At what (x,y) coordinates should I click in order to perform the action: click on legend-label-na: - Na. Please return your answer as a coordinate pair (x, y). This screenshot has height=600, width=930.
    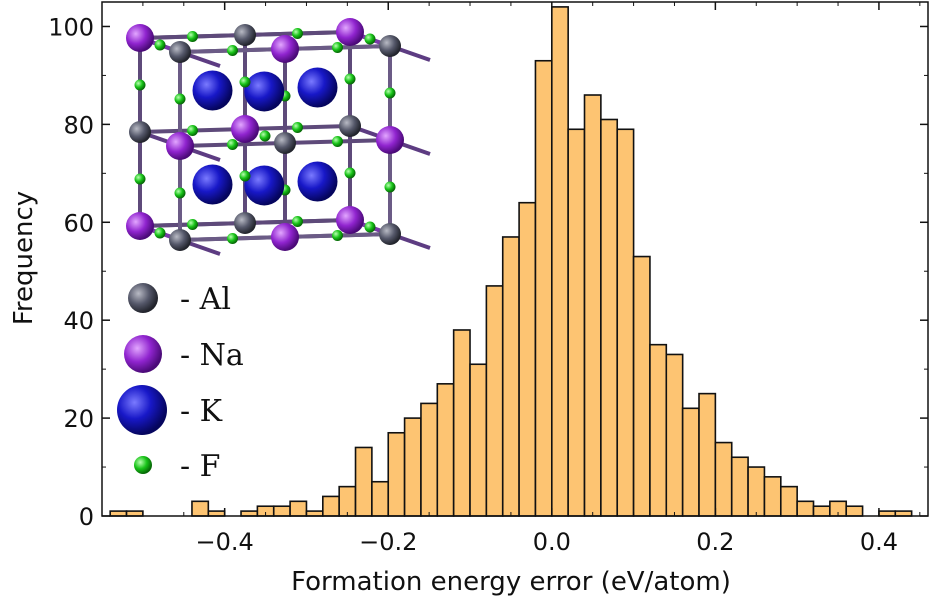
    Looking at the image, I should click on (212, 355).